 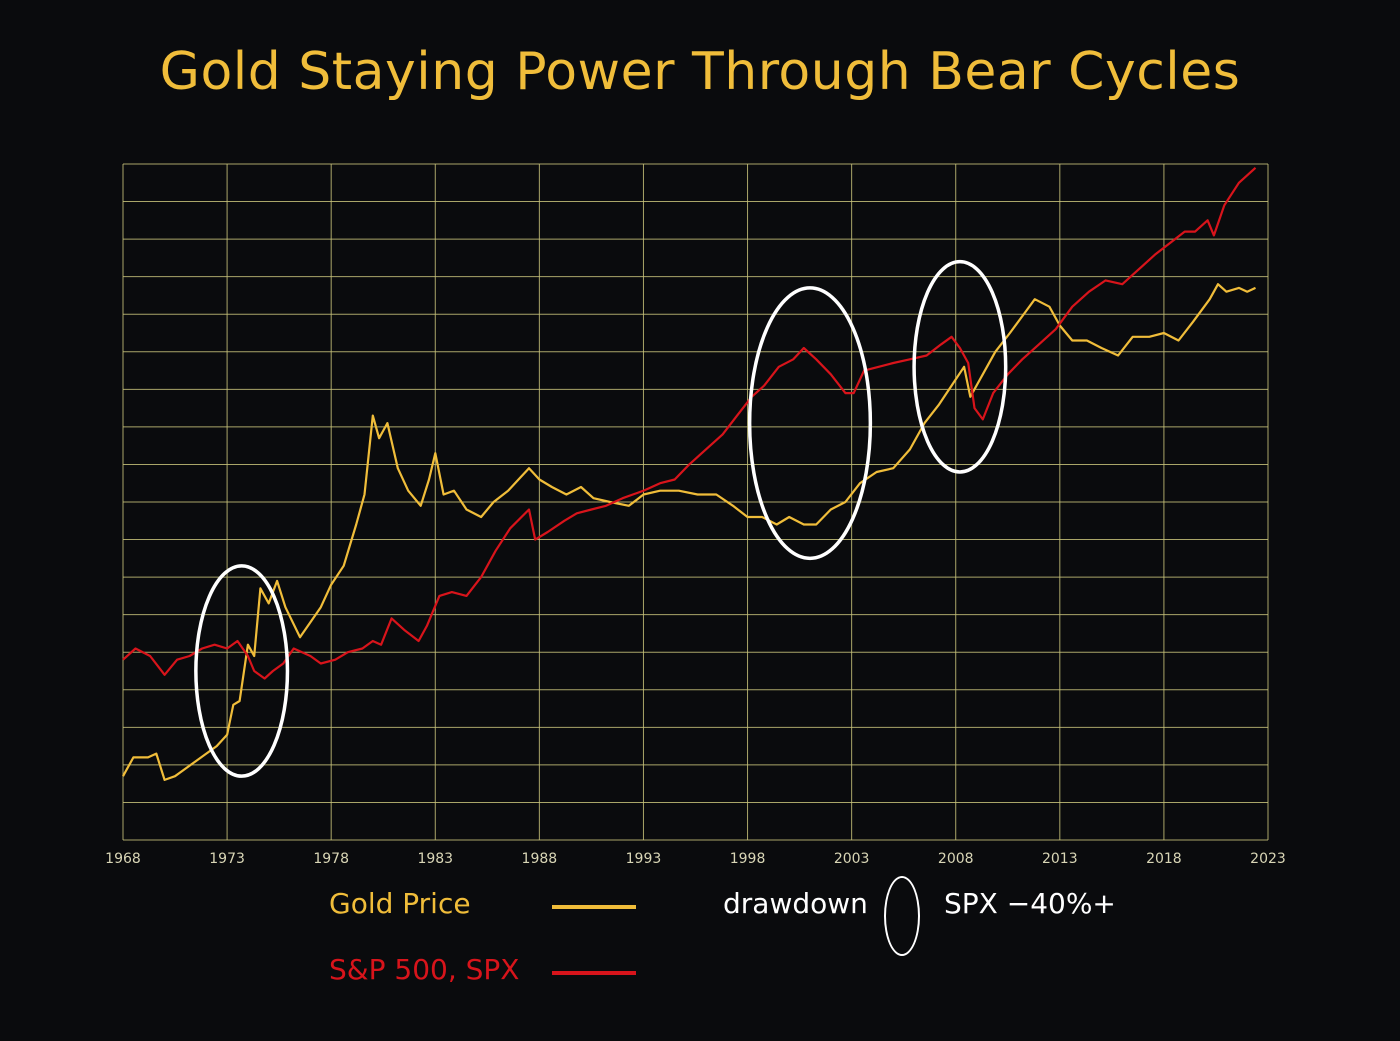 I want to click on legend-gold-line, so click(x=594, y=907).